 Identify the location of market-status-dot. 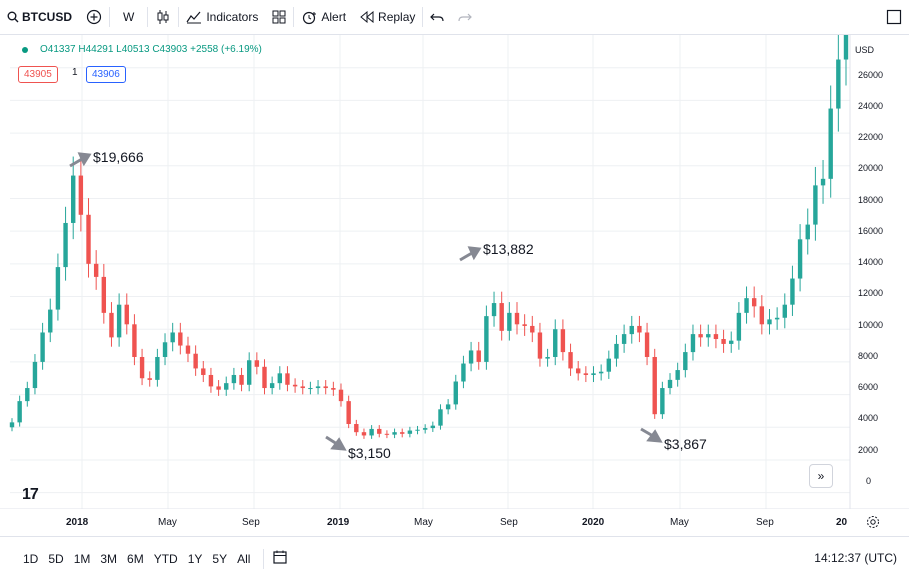
(25, 49).